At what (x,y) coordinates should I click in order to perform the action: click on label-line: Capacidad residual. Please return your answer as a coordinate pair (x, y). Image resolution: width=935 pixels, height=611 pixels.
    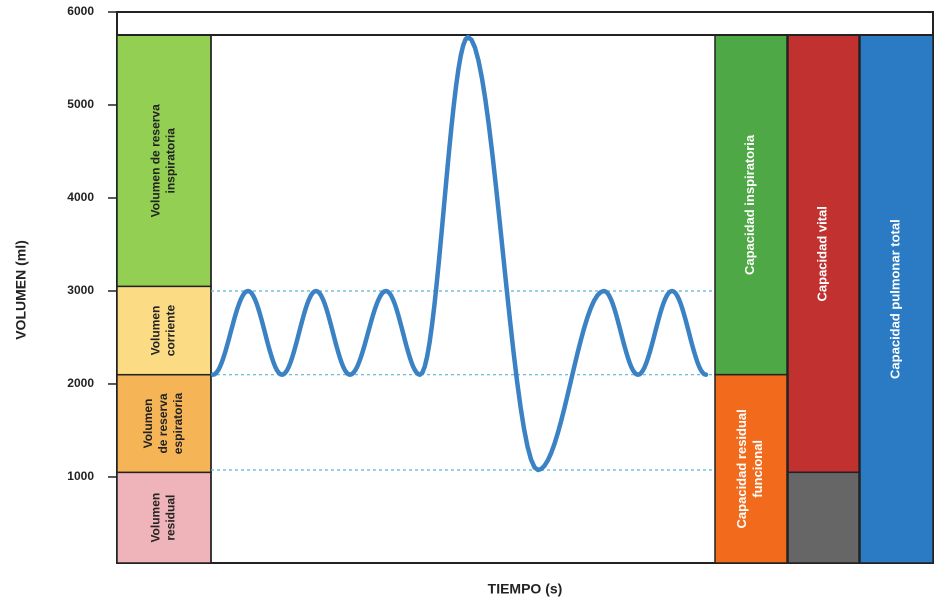
    Looking at the image, I should click on (741, 468).